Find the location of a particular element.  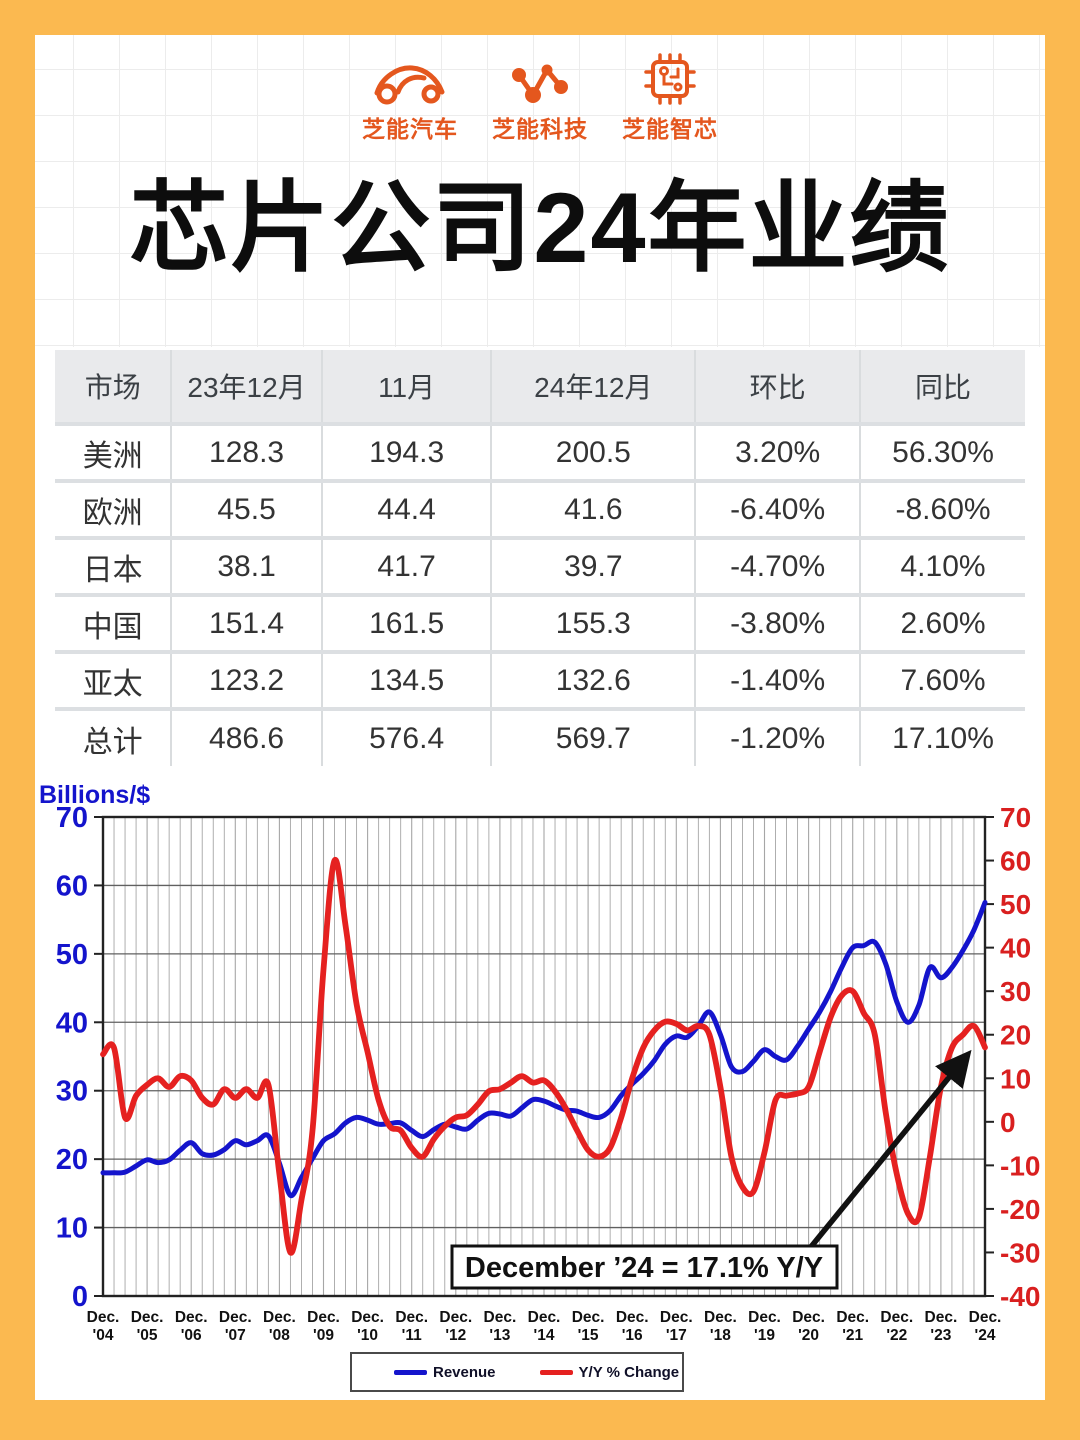

column-header: 市场 is located at coordinates (114, 387).